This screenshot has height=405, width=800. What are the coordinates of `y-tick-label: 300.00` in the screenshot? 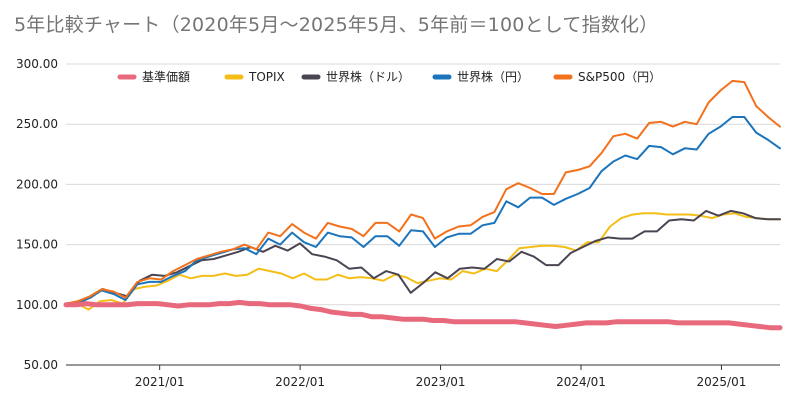 It's located at (37, 64).